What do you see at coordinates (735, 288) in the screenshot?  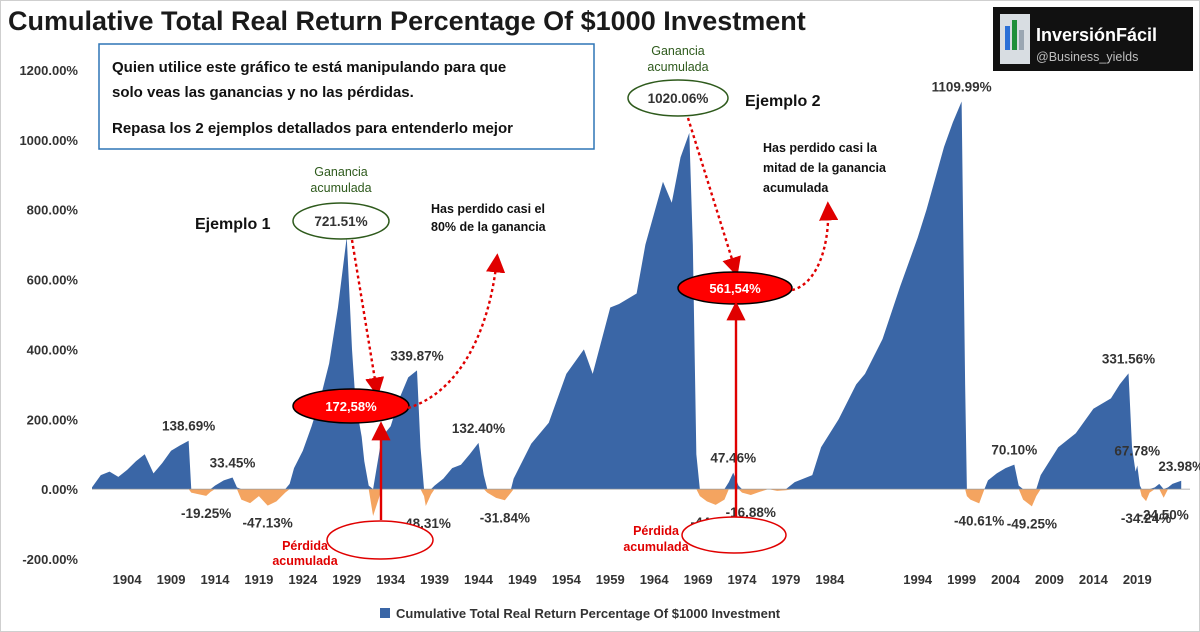 I see `ej2-recovered-value: 561,54%` at bounding box center [735, 288].